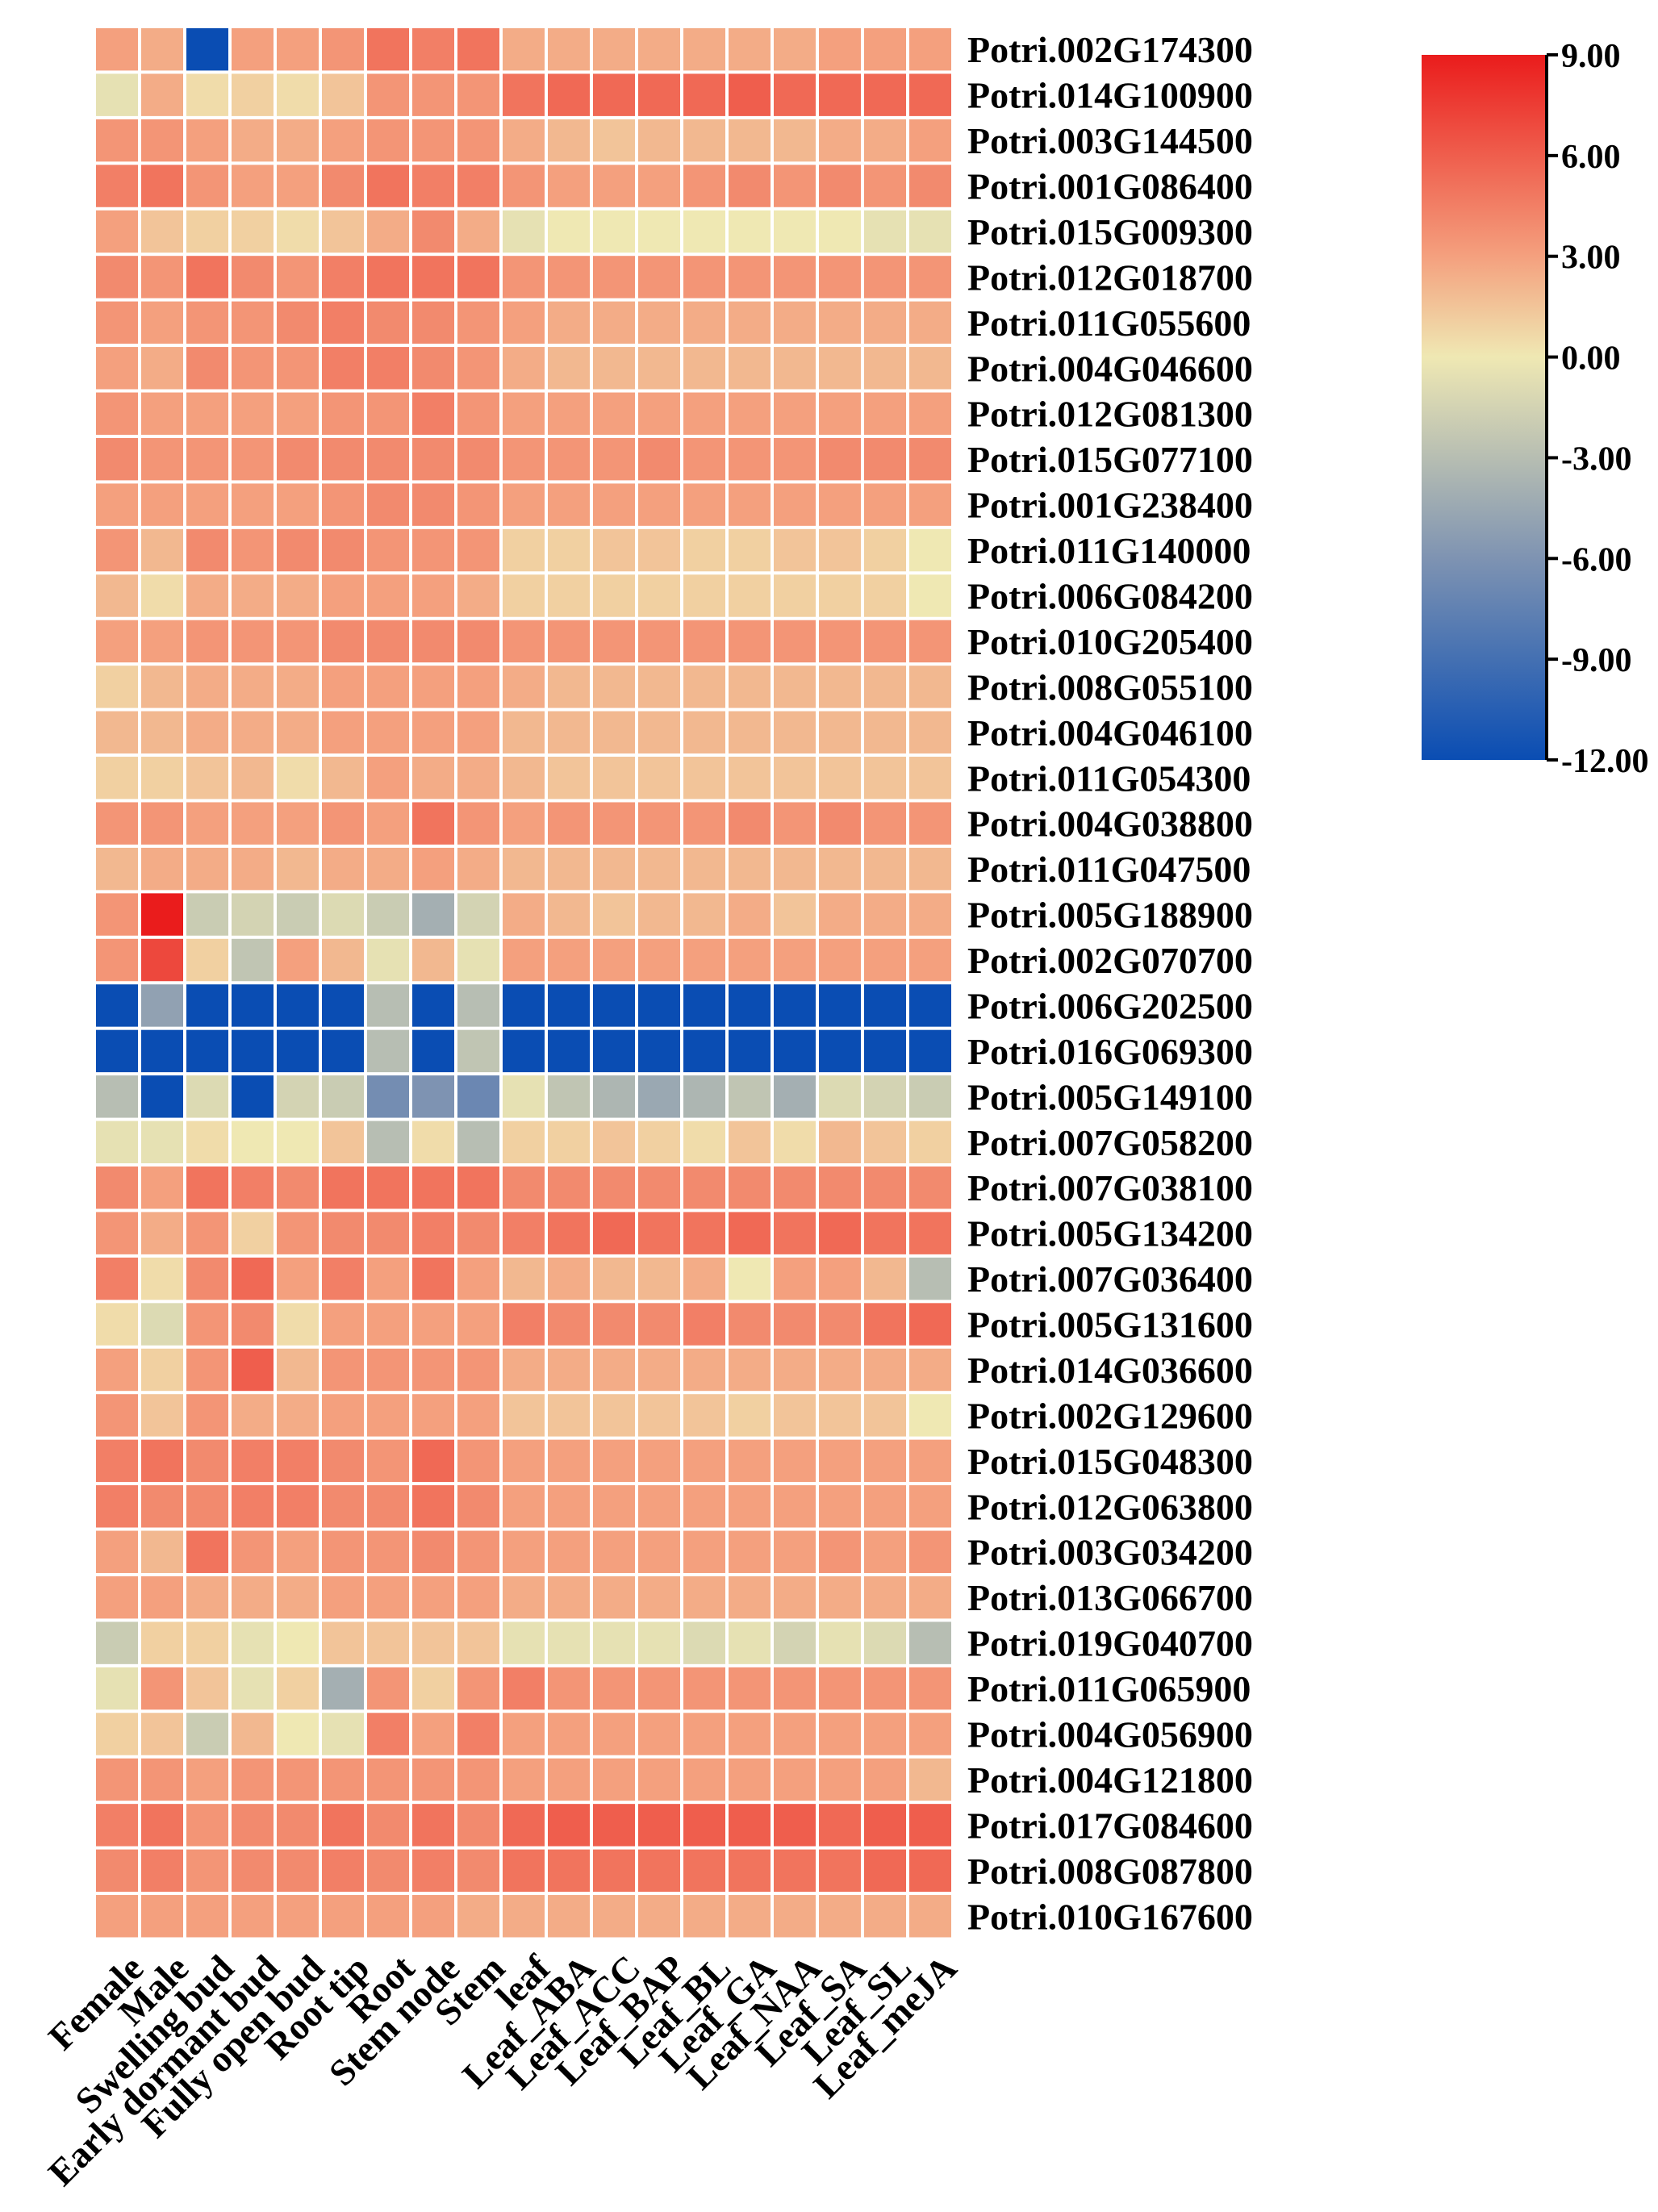  Describe the element at coordinates (1596, 559) in the screenshot. I see `colorbar-tick-label: -6.00` at that location.